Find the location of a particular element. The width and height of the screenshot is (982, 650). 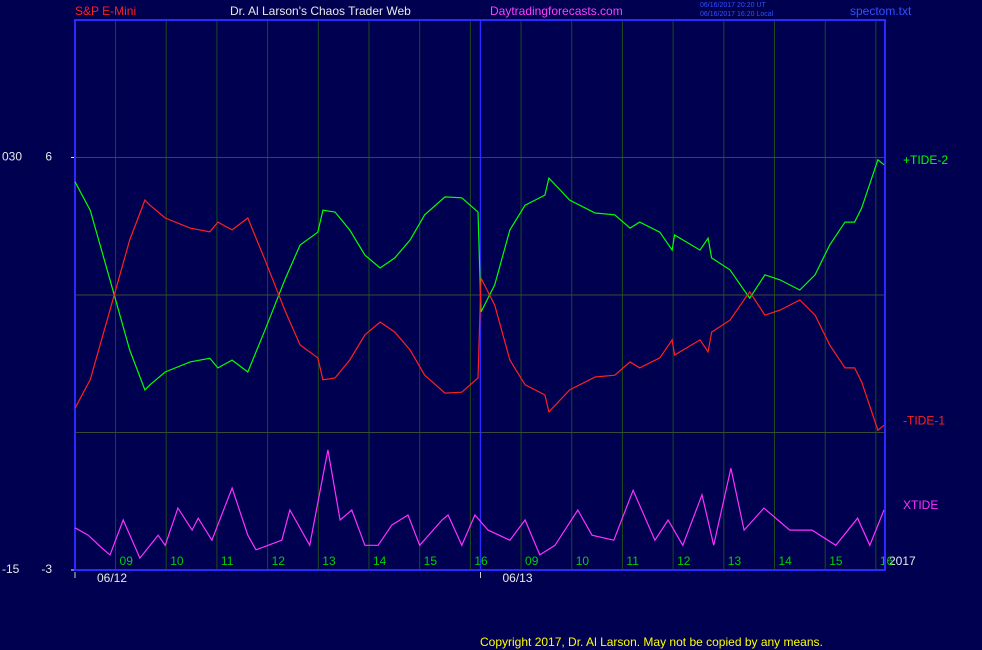

site-title: Dr. Al Larson's Chaos Trader Web is located at coordinates (320, 11).